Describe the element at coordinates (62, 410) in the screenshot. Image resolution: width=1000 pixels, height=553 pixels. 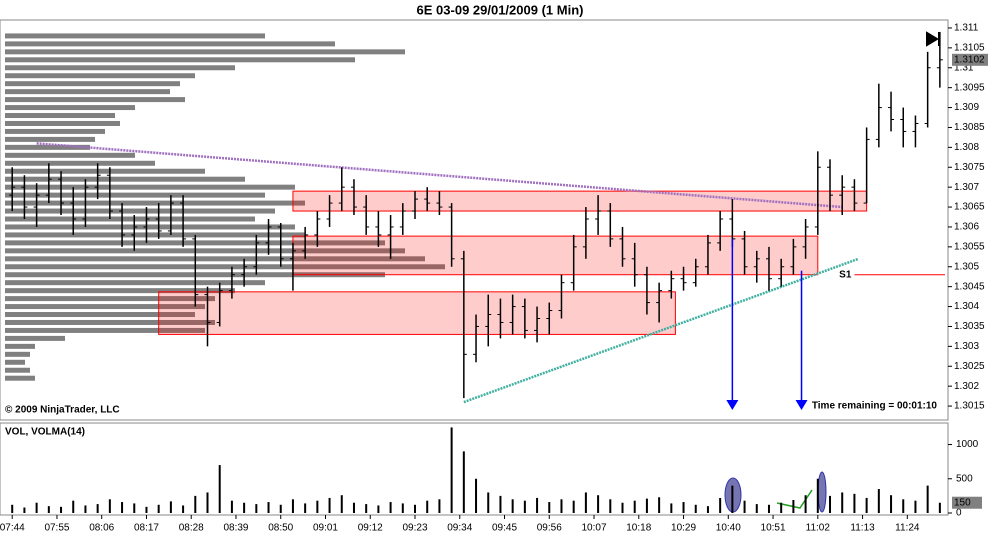
I see `copyright: © 2009 NinjaTrader, LLC` at that location.